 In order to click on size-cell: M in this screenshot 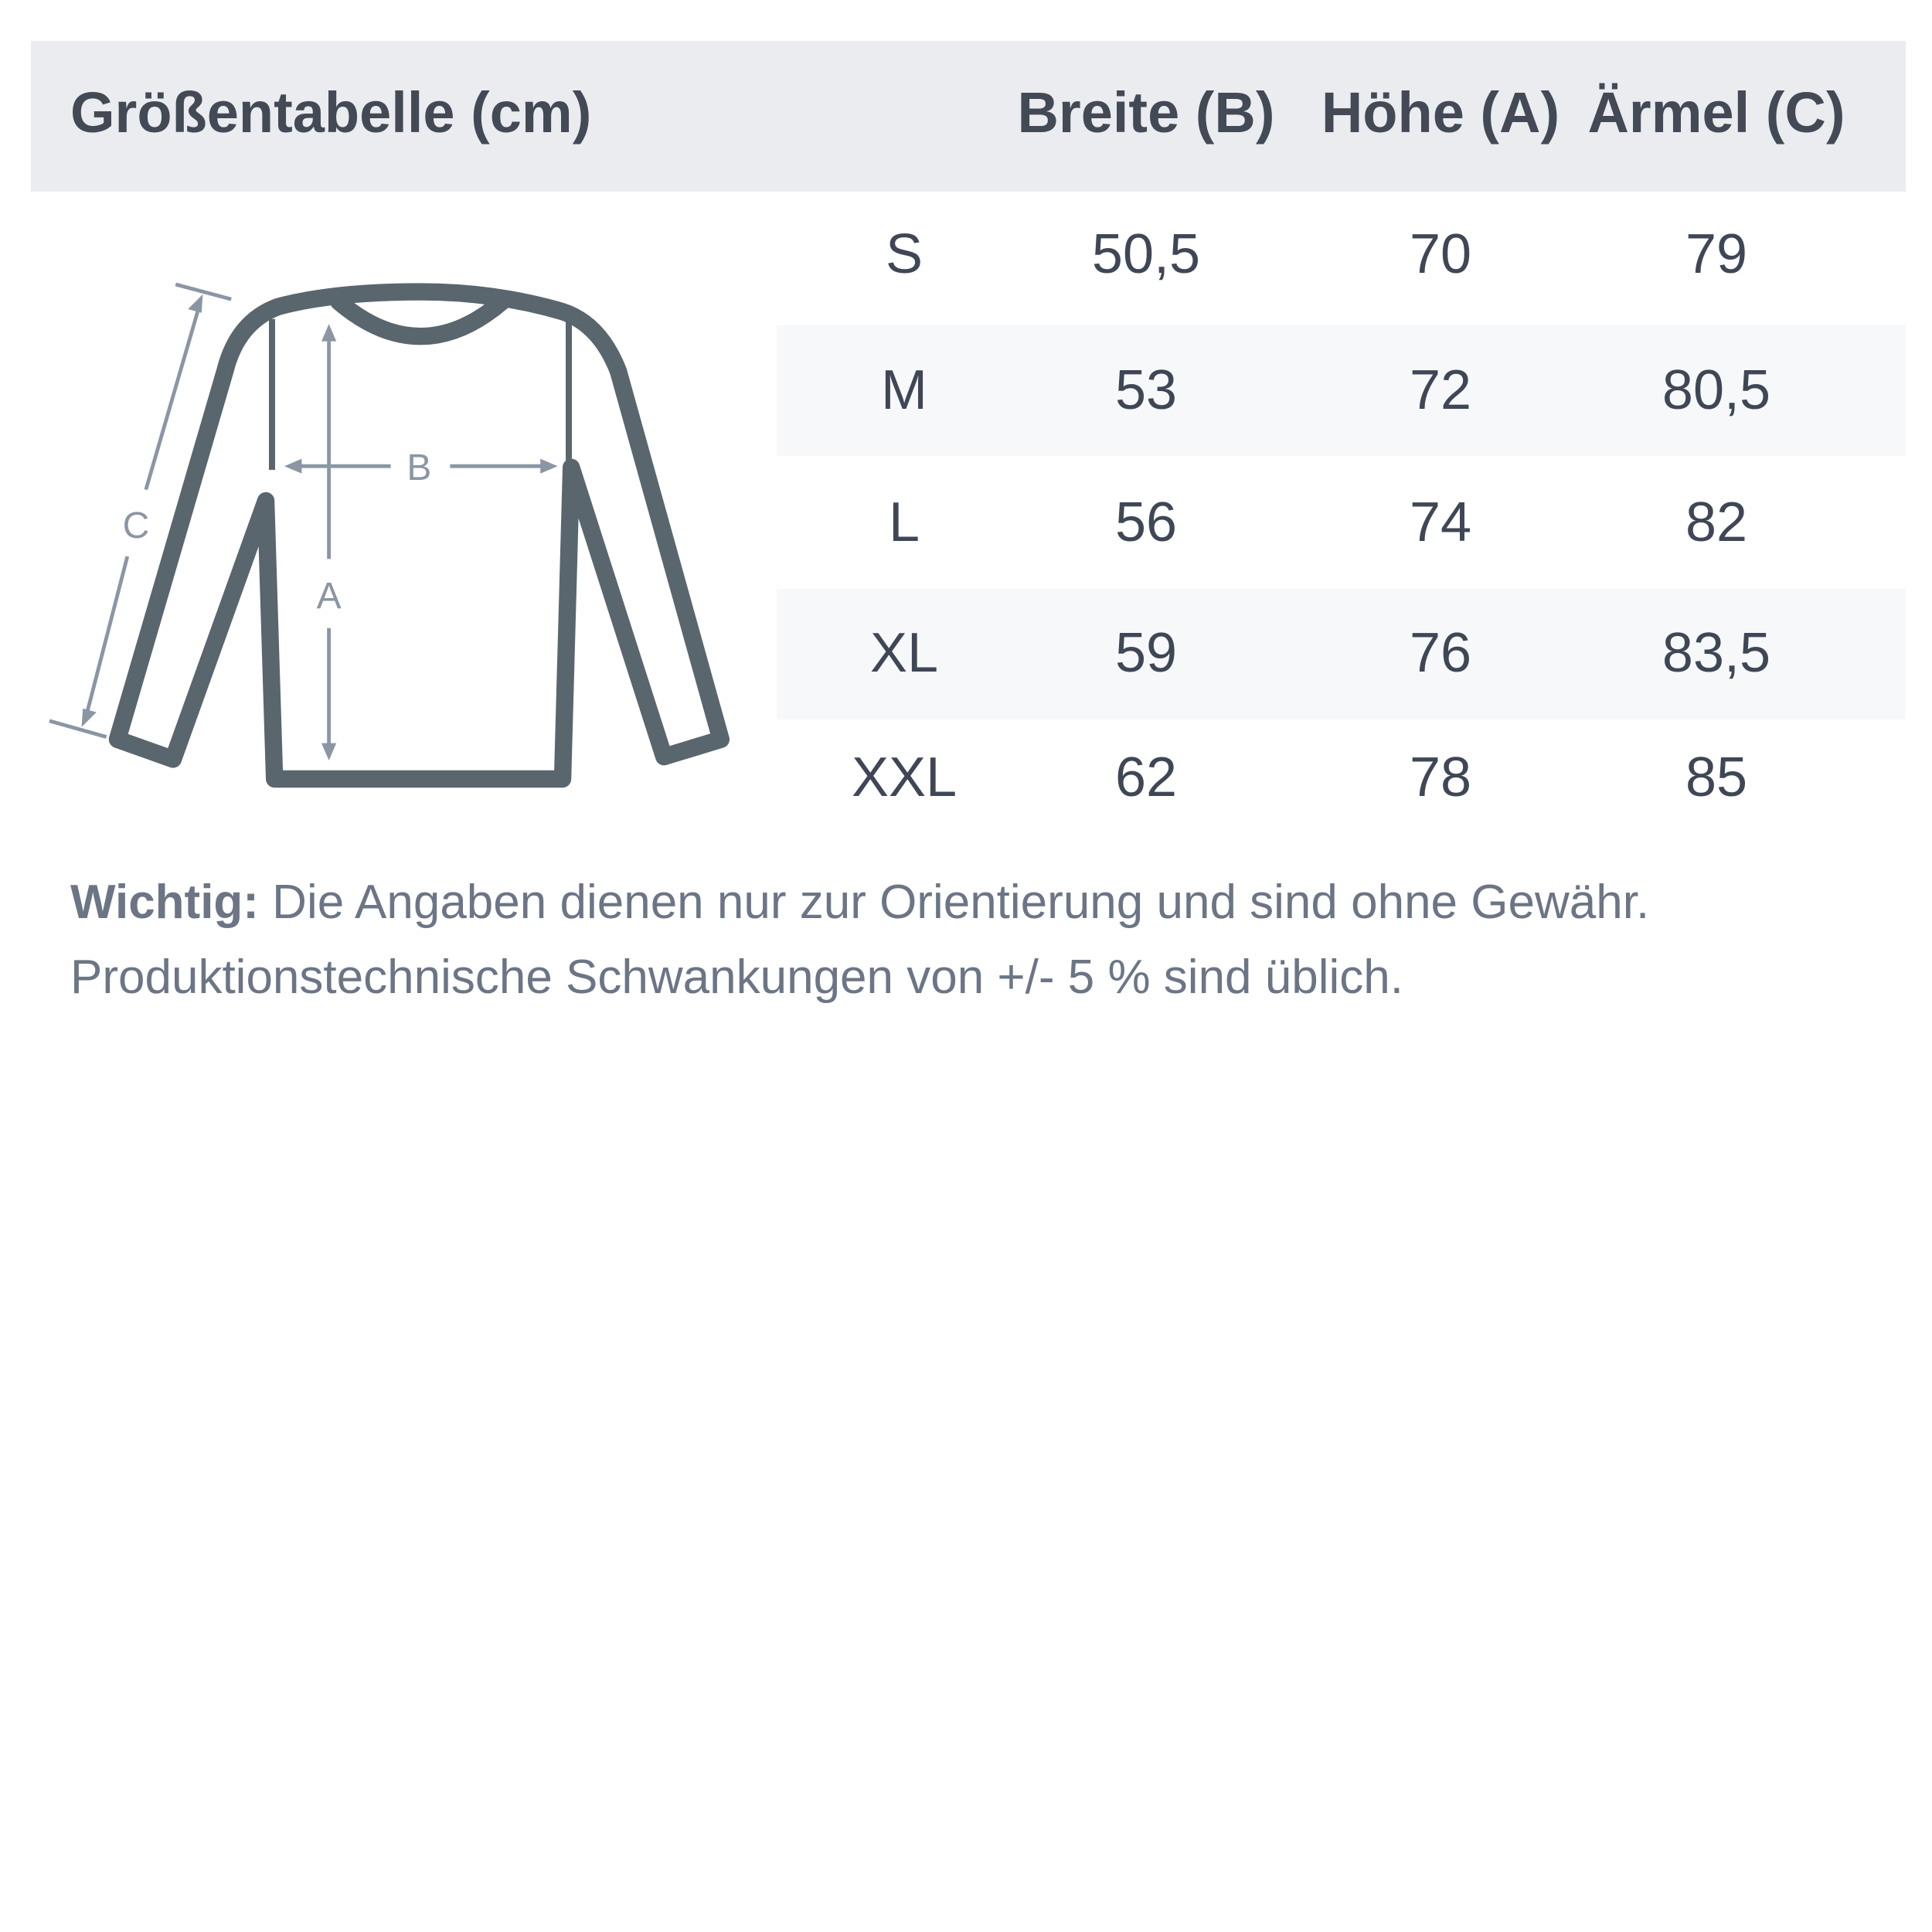, I will do `click(904, 390)`.